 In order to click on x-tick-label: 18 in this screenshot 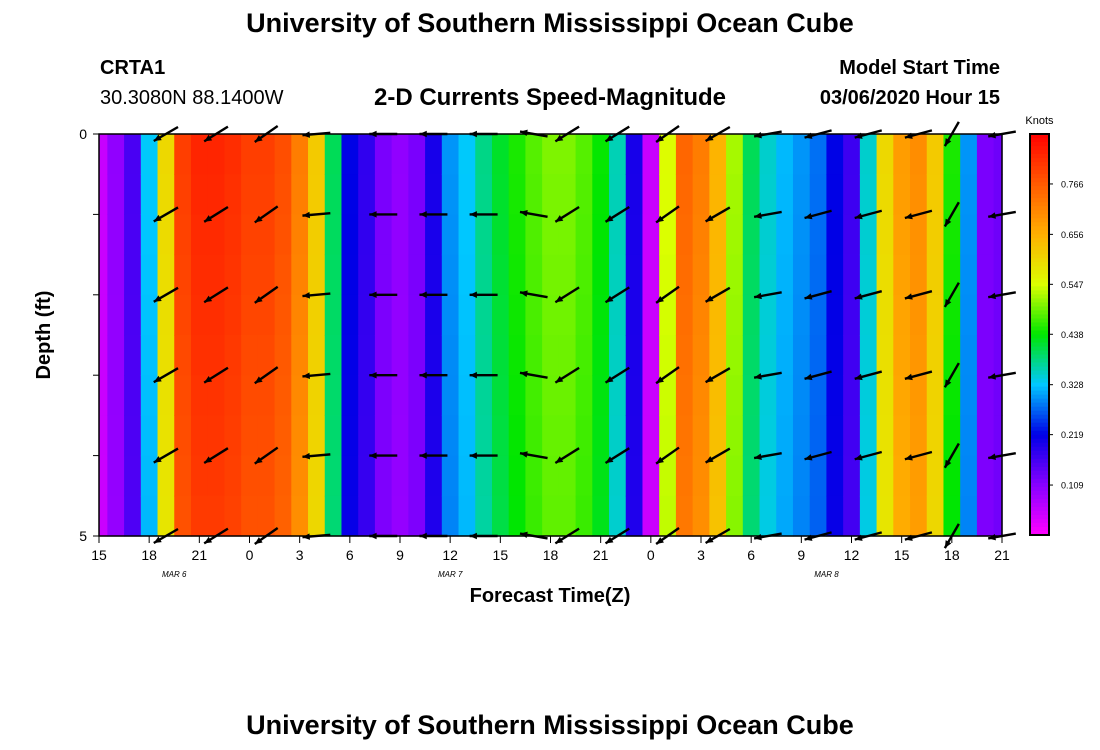, I will do `click(149, 555)`.